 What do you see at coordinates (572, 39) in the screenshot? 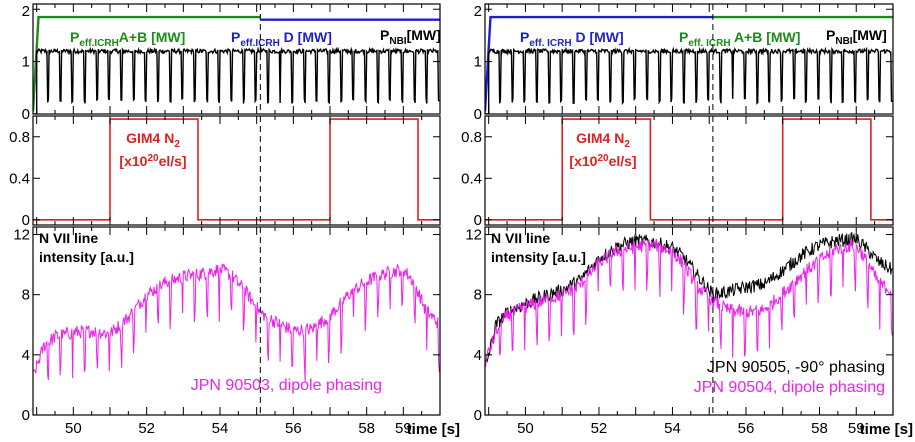
I see `power-annotation: Peff. ICRH D [MW]` at bounding box center [572, 39].